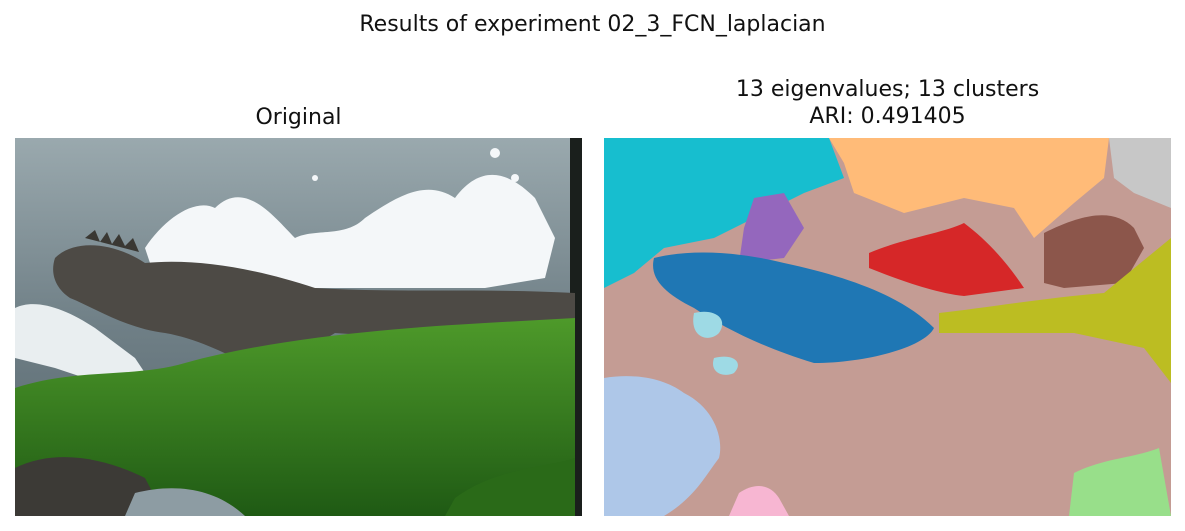 The image size is (1185, 531). What do you see at coordinates (887, 89) in the screenshot?
I see `clustering-title-line1: 13 eigenvalues; 13 clusters` at bounding box center [887, 89].